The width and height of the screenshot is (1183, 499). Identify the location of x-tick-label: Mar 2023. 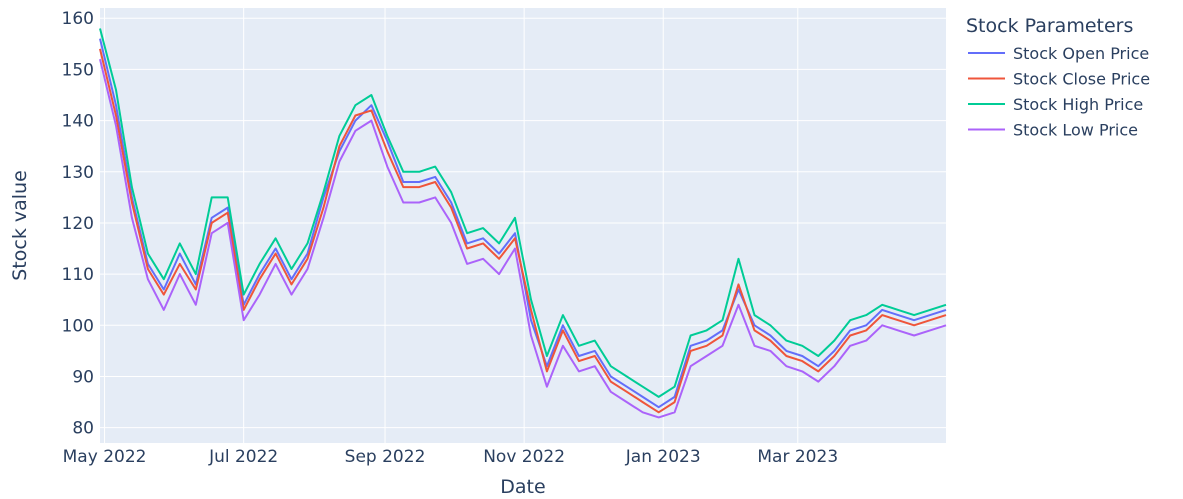
(797, 457).